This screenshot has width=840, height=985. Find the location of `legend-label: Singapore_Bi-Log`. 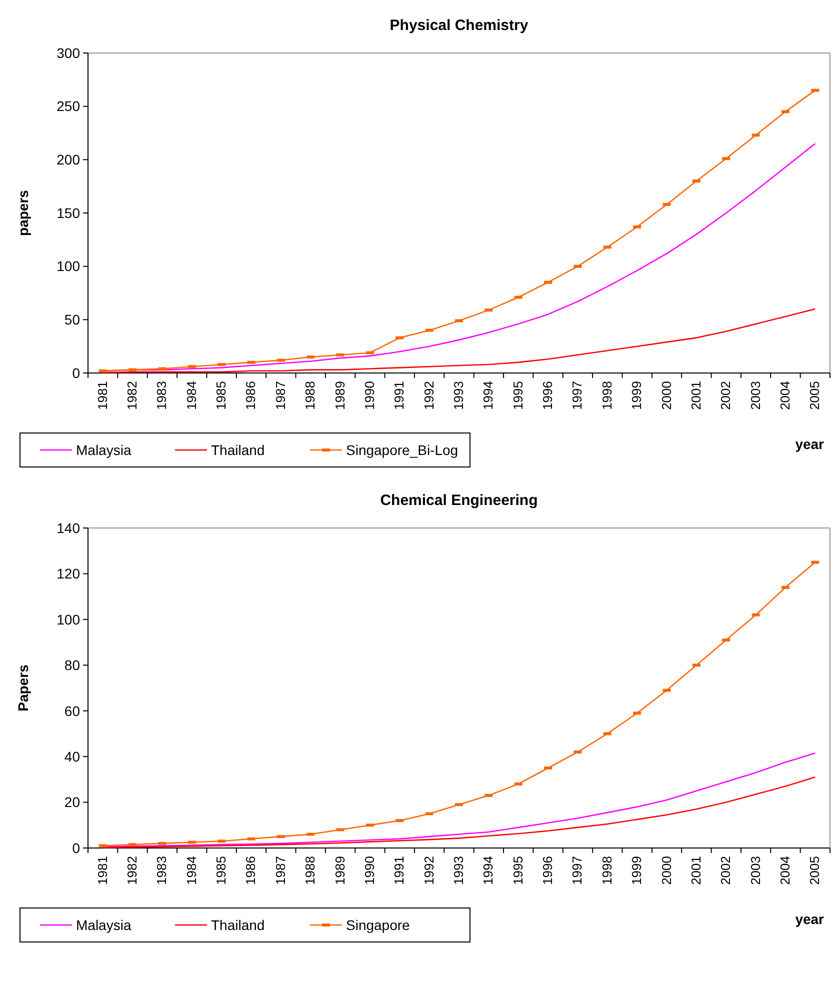

legend-label: Singapore_Bi-Log is located at coordinates (402, 450).